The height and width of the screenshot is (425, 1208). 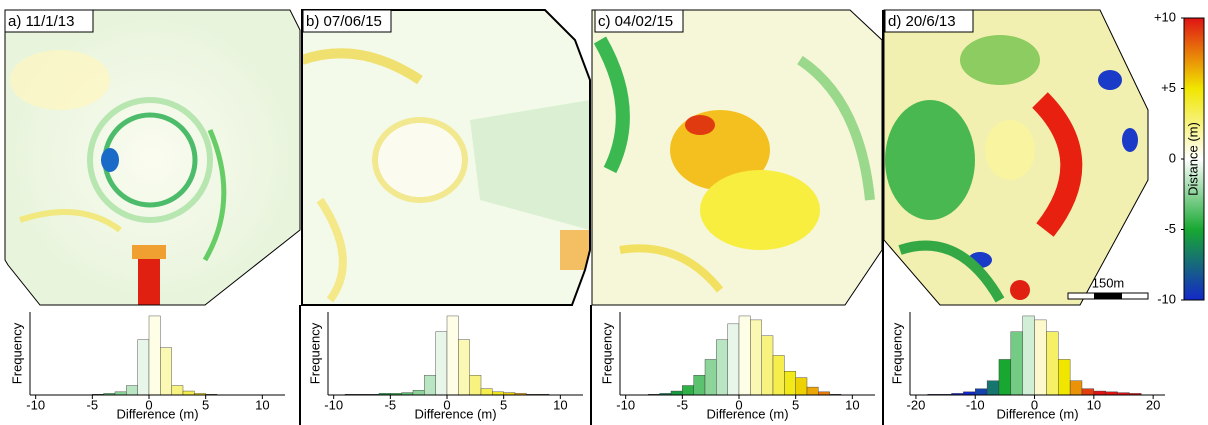 I want to click on panel-label: c) 04/02/15, so click(x=635, y=21).